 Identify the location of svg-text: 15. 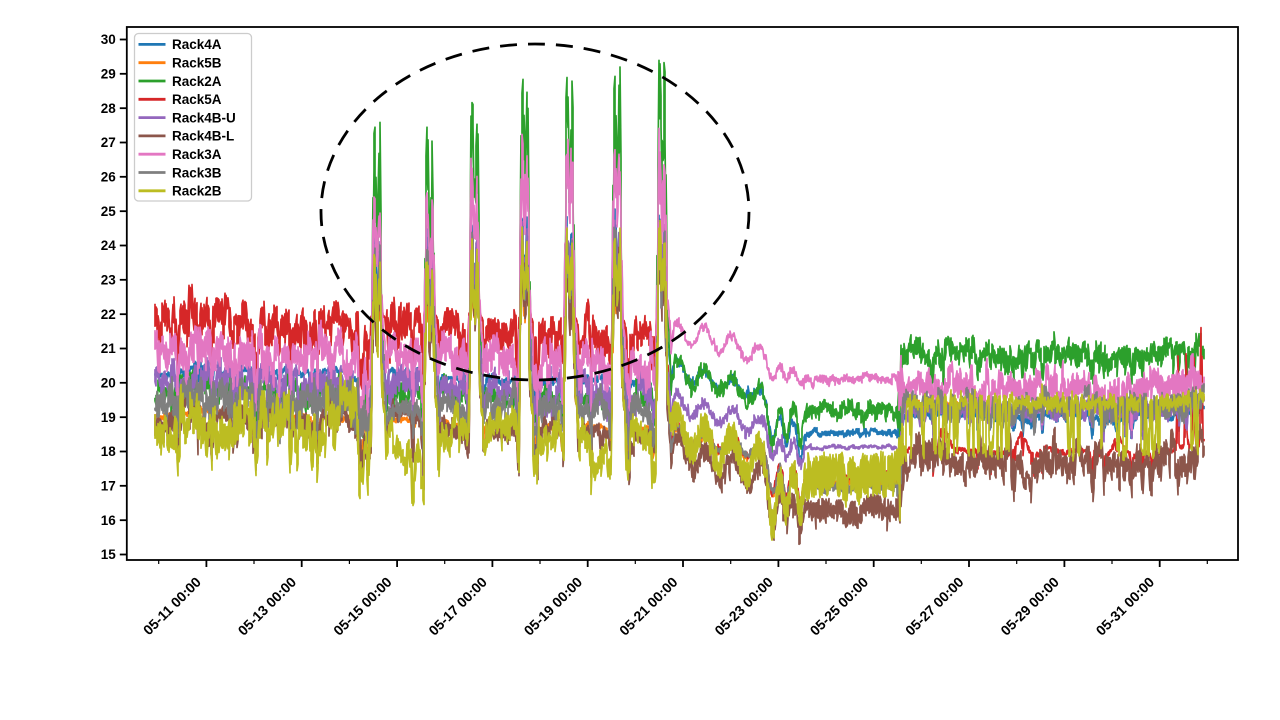
(109, 554).